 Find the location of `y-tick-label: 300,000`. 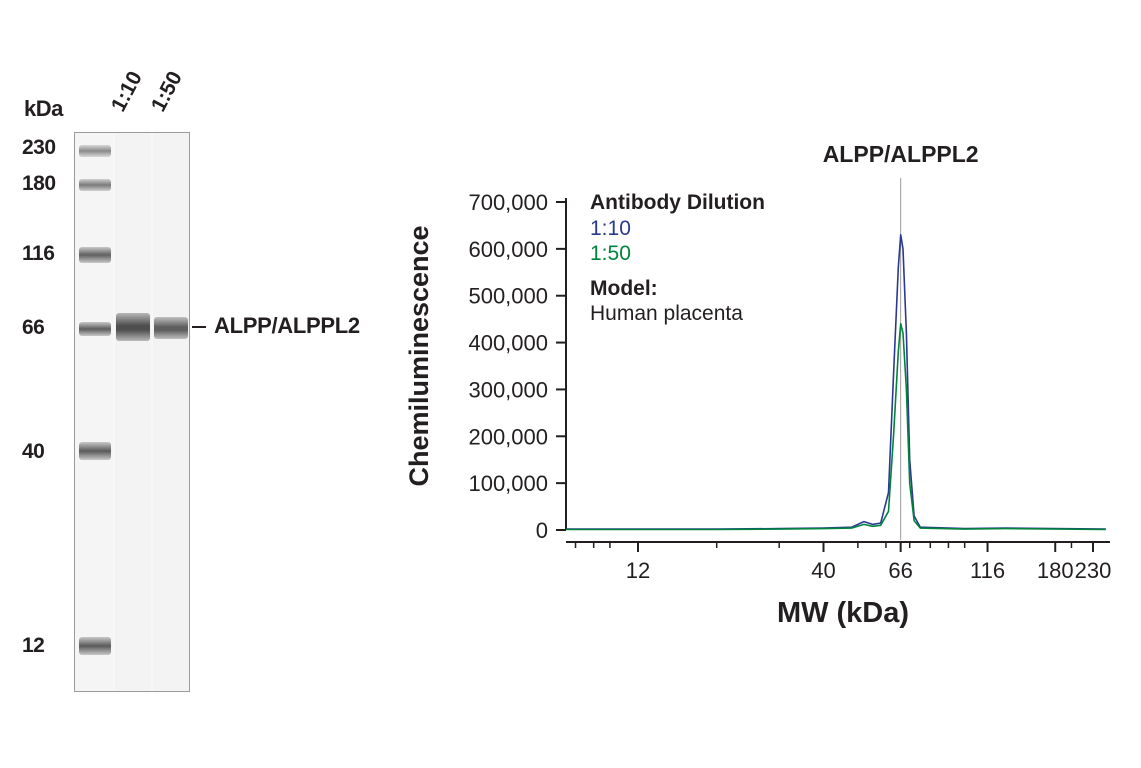

y-tick-label: 300,000 is located at coordinates (508, 389).